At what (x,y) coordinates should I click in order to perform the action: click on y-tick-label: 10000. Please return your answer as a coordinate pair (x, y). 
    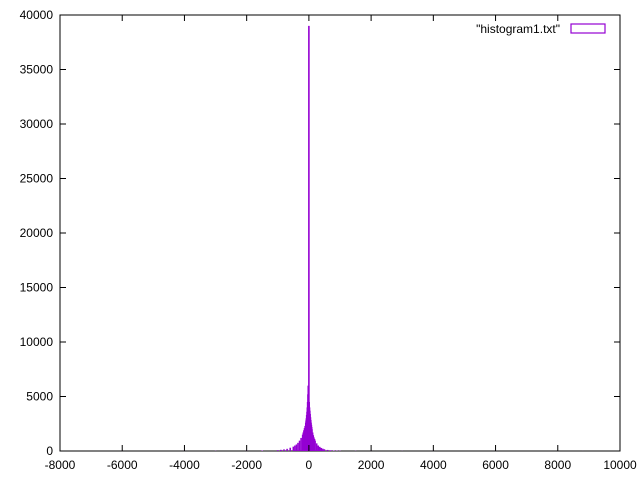
    Looking at the image, I should click on (37, 342).